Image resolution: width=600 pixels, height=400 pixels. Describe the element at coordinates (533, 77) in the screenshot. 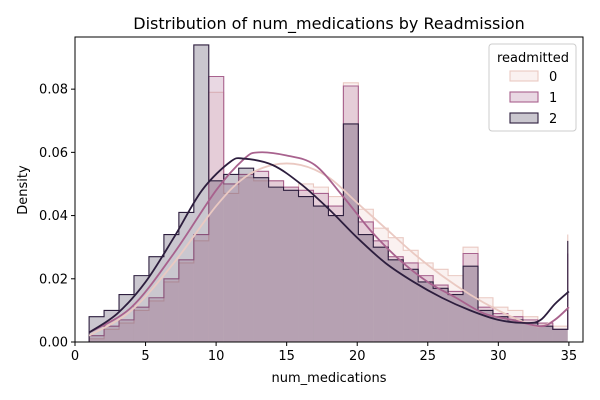

I see `legend-entry-0: 0` at that location.